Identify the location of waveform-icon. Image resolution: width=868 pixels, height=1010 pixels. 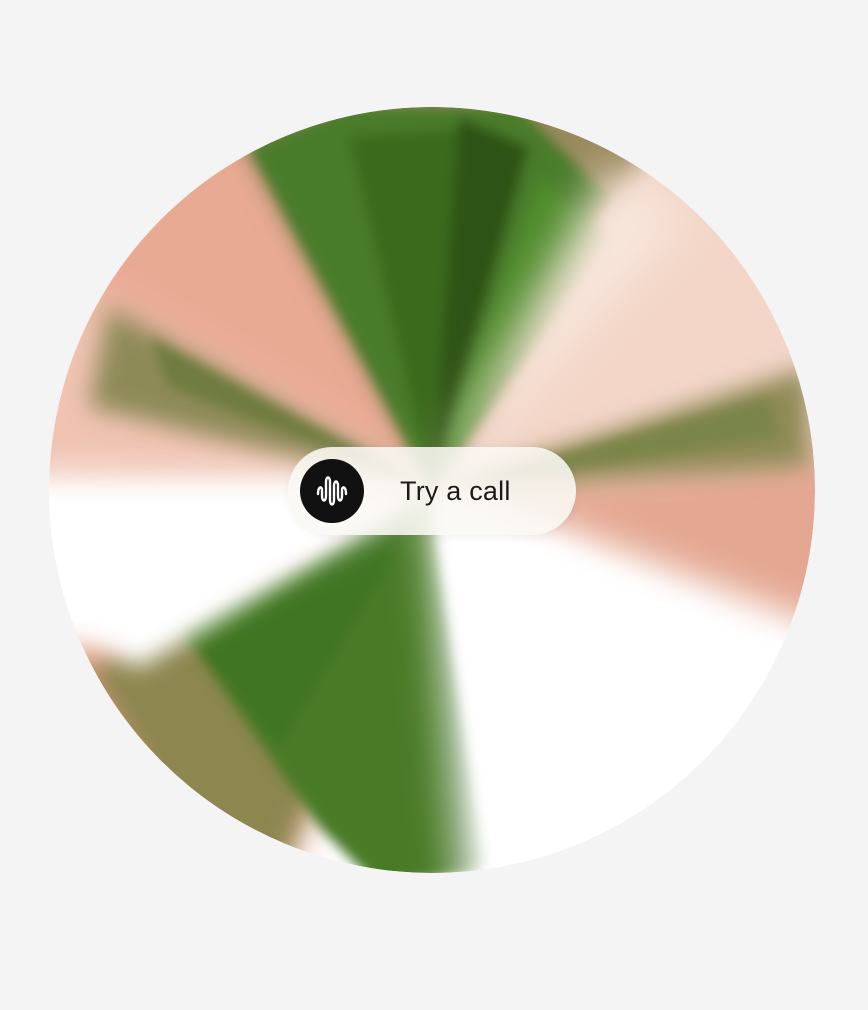
(332, 491).